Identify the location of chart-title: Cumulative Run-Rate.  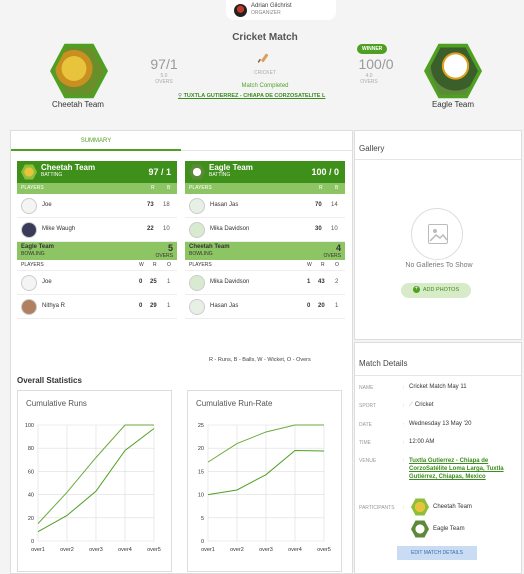
(234, 403).